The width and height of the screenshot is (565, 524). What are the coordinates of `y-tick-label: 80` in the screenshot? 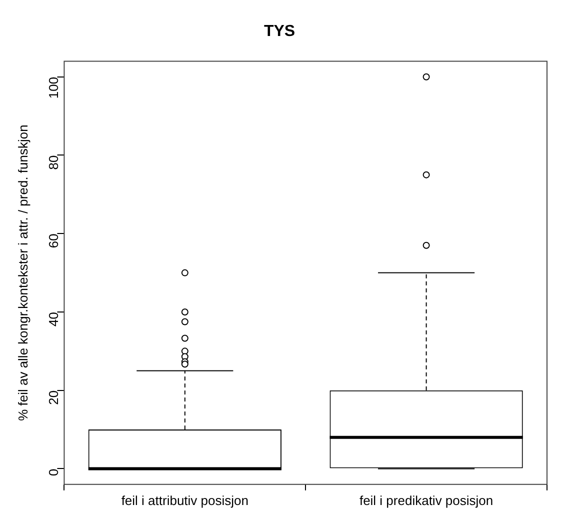 It's located at (53, 162).